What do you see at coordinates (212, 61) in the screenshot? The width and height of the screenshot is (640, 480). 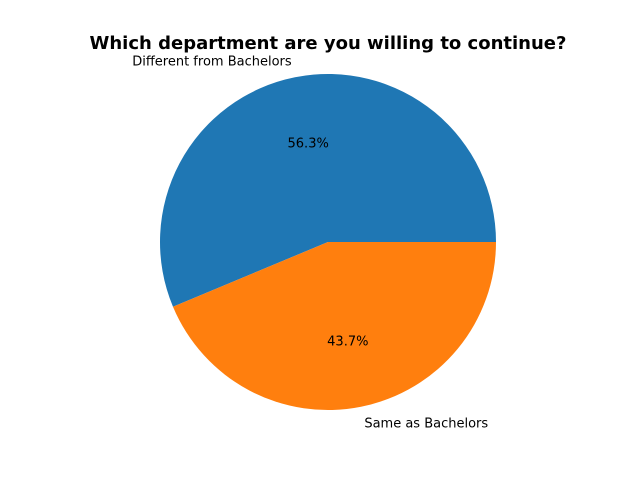 I see `slice-label-1: Different from Bachelors` at bounding box center [212, 61].